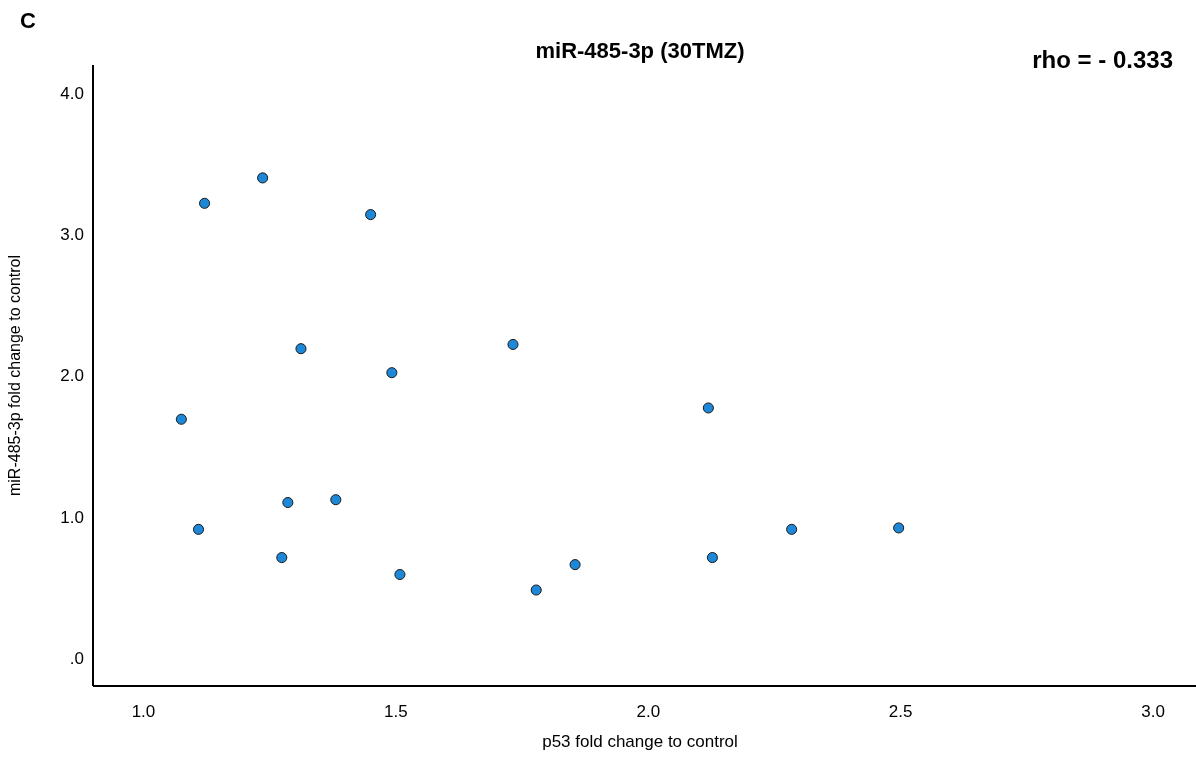  What do you see at coordinates (72, 235) in the screenshot?
I see `y-tick-label: 3.0` at bounding box center [72, 235].